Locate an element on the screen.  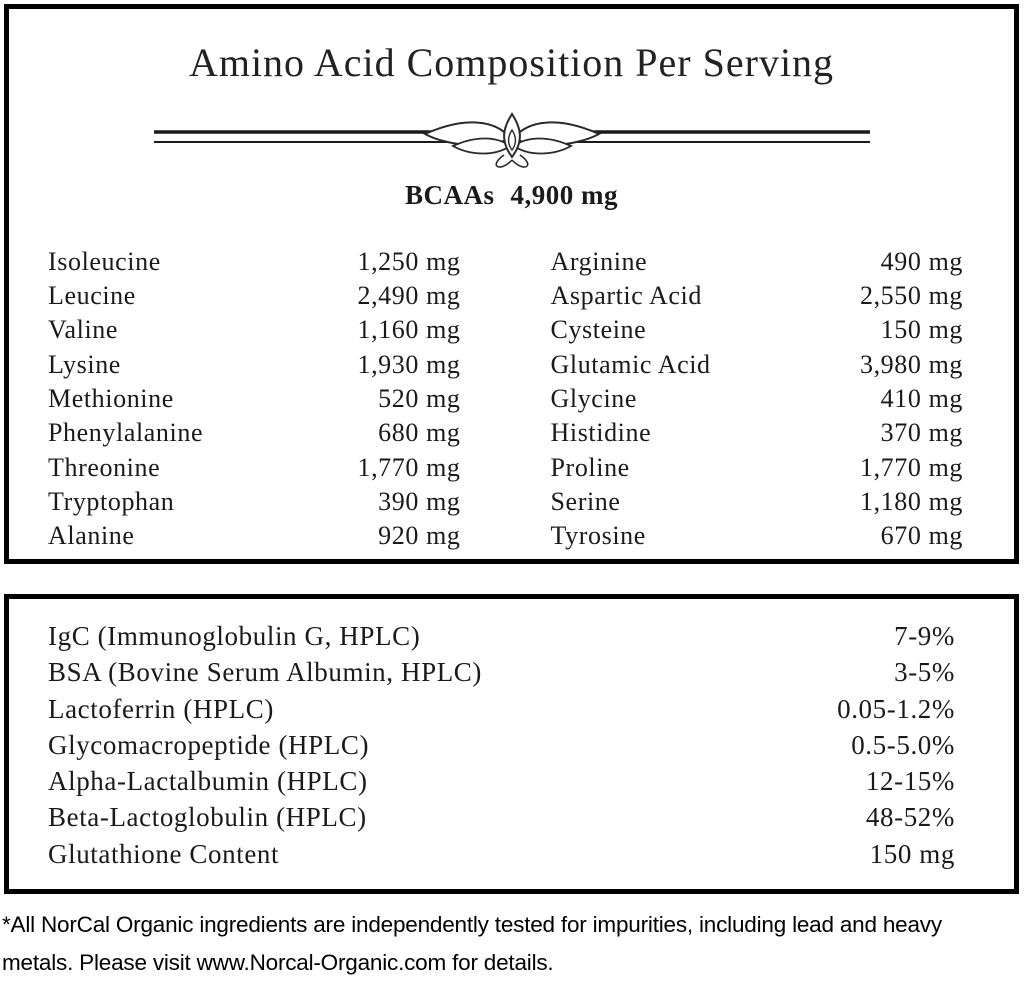
amino-amount: 2,550 mg is located at coordinates (911, 296).